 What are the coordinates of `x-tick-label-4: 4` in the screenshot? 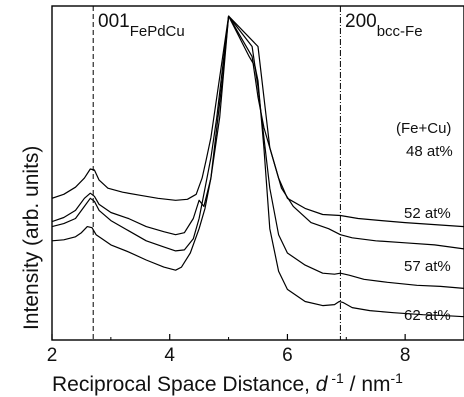 It's located at (169, 355).